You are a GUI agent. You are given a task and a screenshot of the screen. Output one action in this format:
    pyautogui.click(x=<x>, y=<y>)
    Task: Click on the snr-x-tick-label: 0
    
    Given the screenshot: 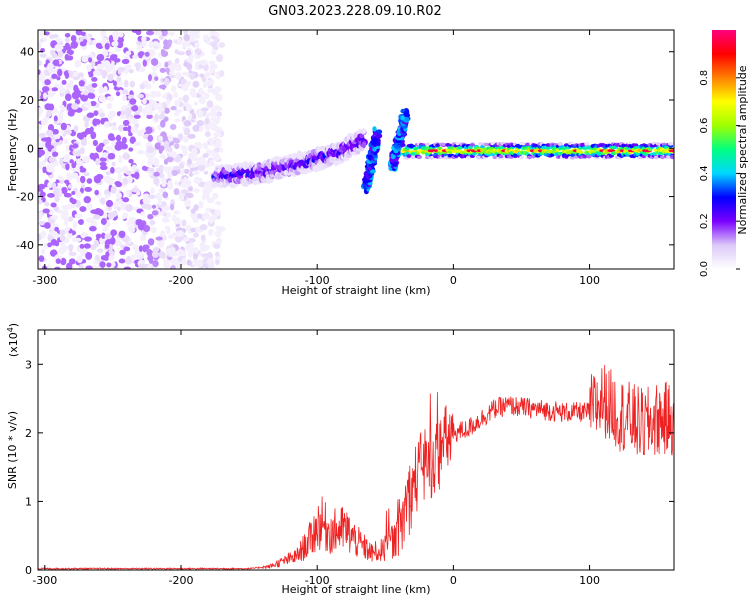 What is the action you would take?
    pyautogui.click(x=453, y=580)
    